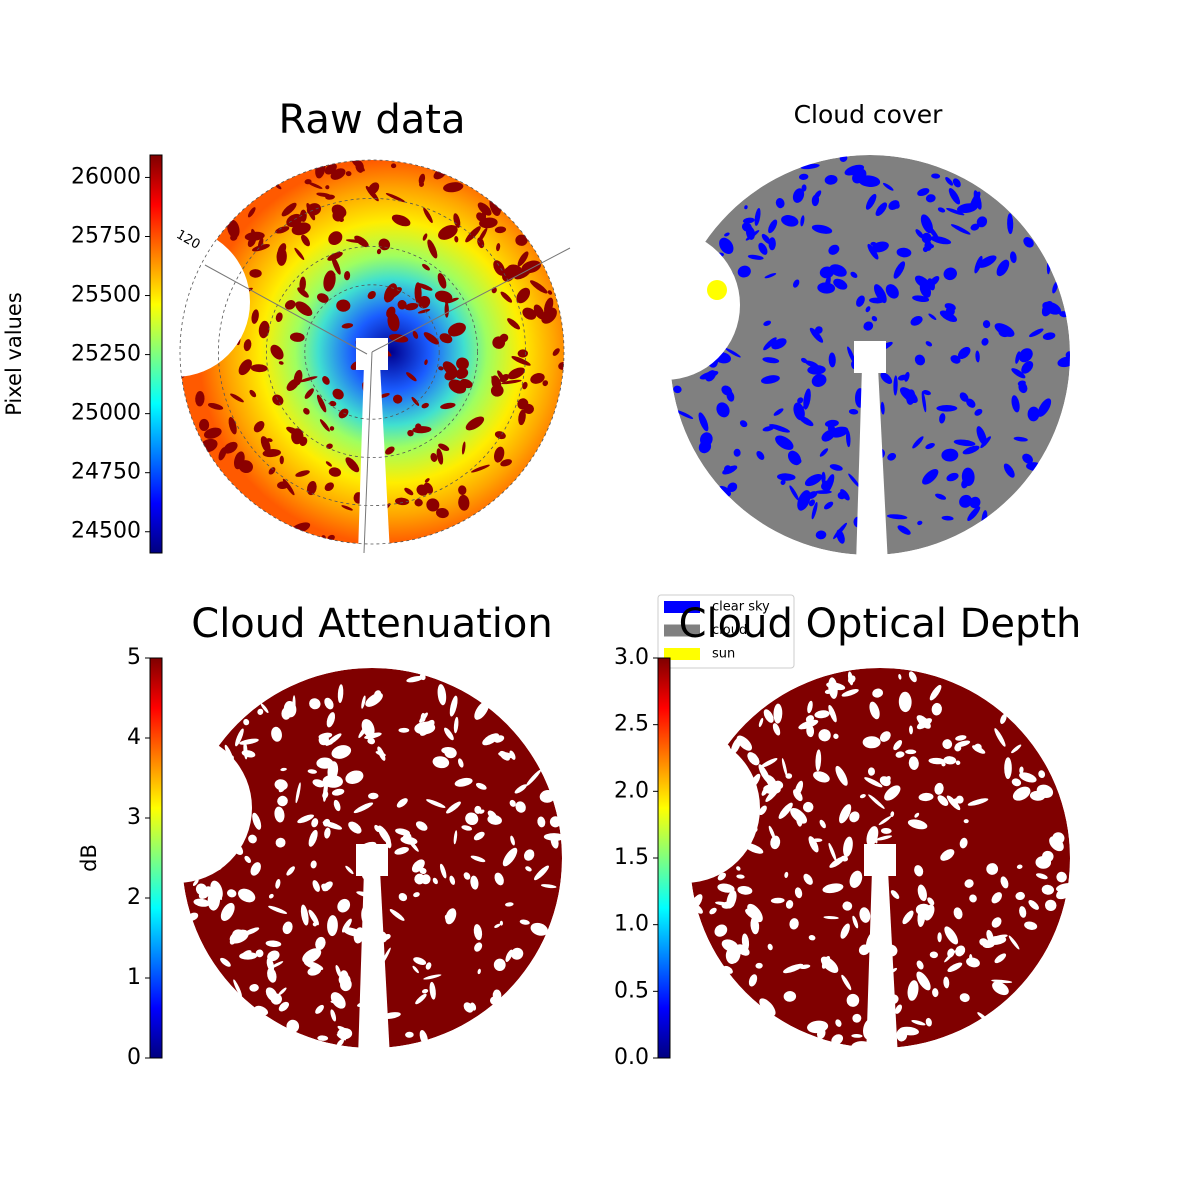 This screenshot has height=1200, width=1200. I want to click on sky-image, so click(373, 858).